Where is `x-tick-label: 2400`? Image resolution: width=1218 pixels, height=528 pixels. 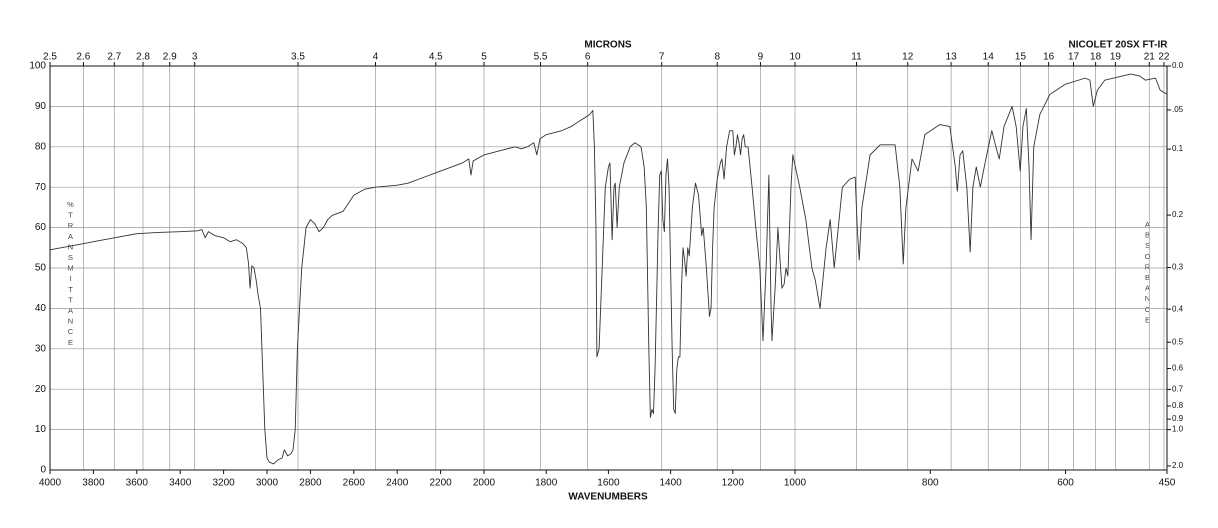
x-tick-label: 2400 is located at coordinates (397, 483).